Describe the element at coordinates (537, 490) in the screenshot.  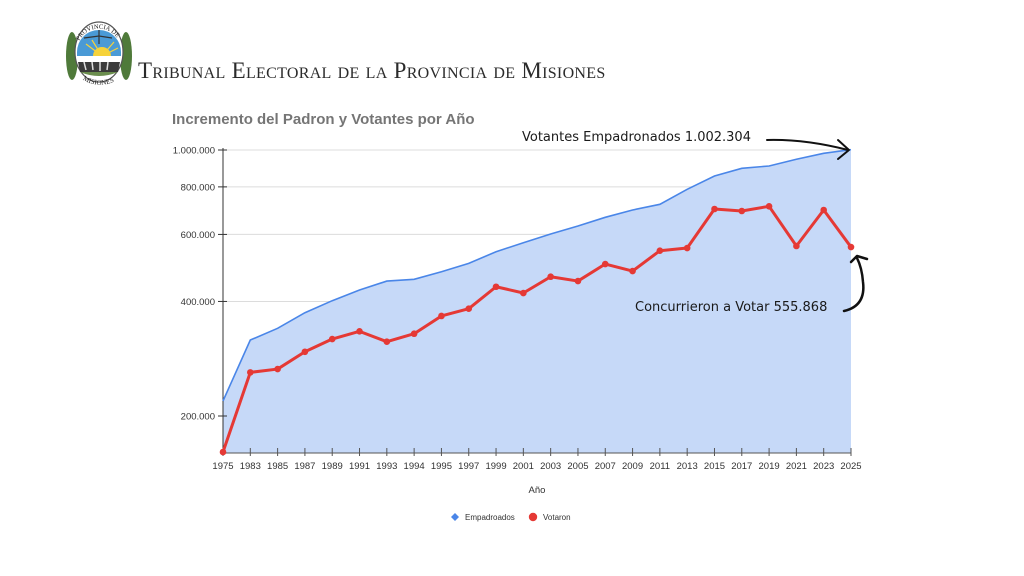
I see `x-axis-title: Año` at that location.